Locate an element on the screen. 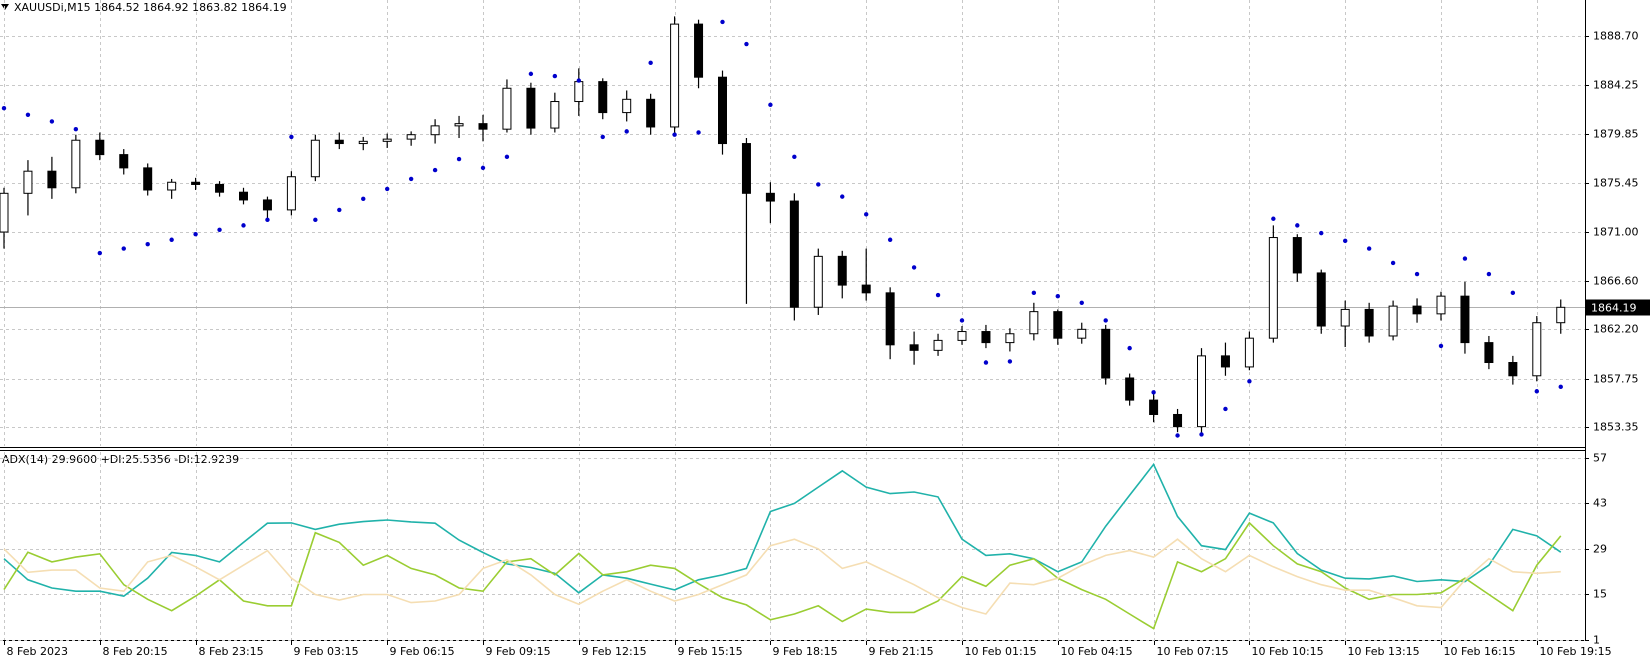 The width and height of the screenshot is (1651, 661). y-tick-label: 1 is located at coordinates (1596, 640).